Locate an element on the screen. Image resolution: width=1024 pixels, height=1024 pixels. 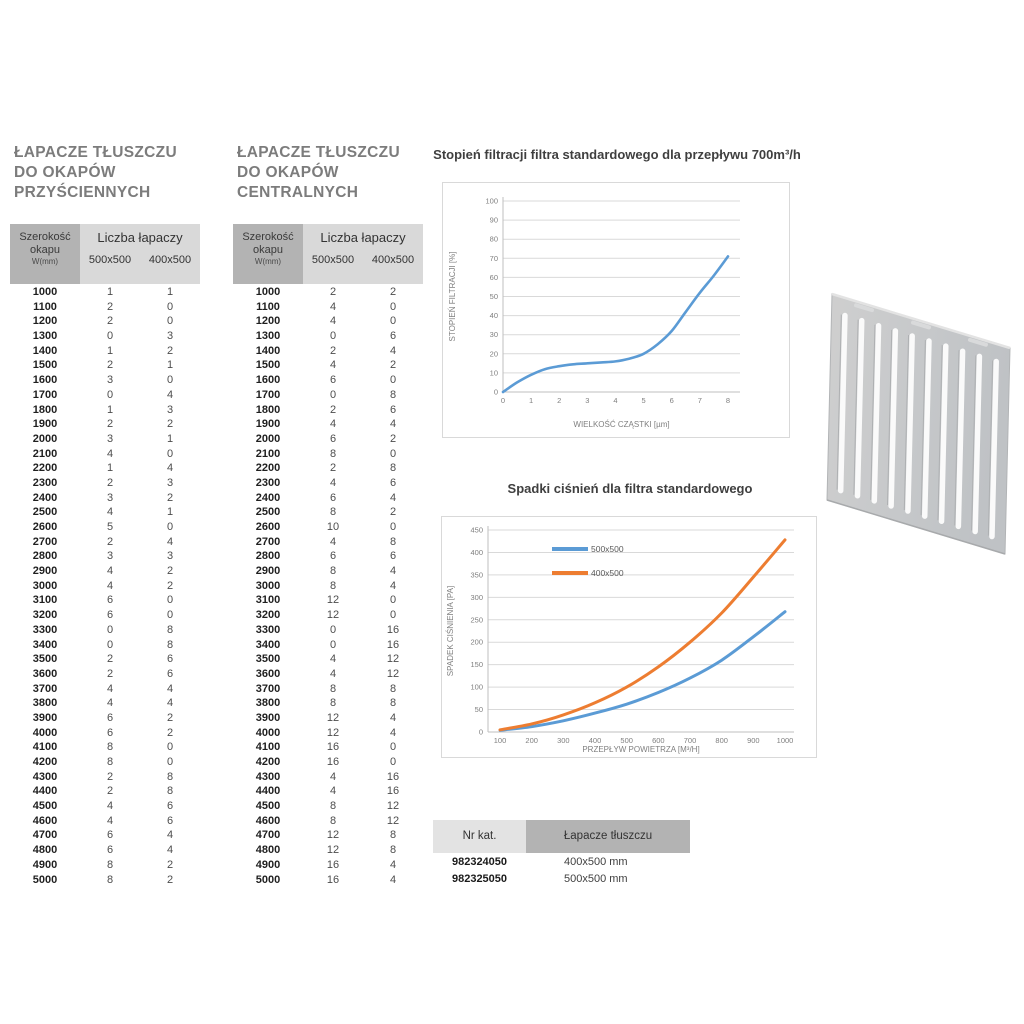
table-row: 4000 12 4 is located at coordinates (328, 733).